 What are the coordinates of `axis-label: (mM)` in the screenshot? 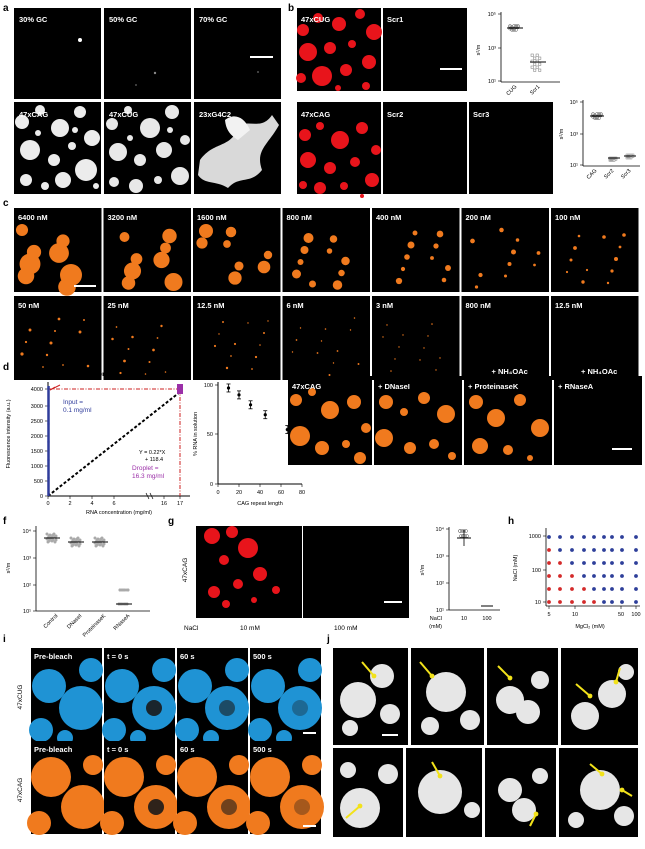 It's located at (435, 627).